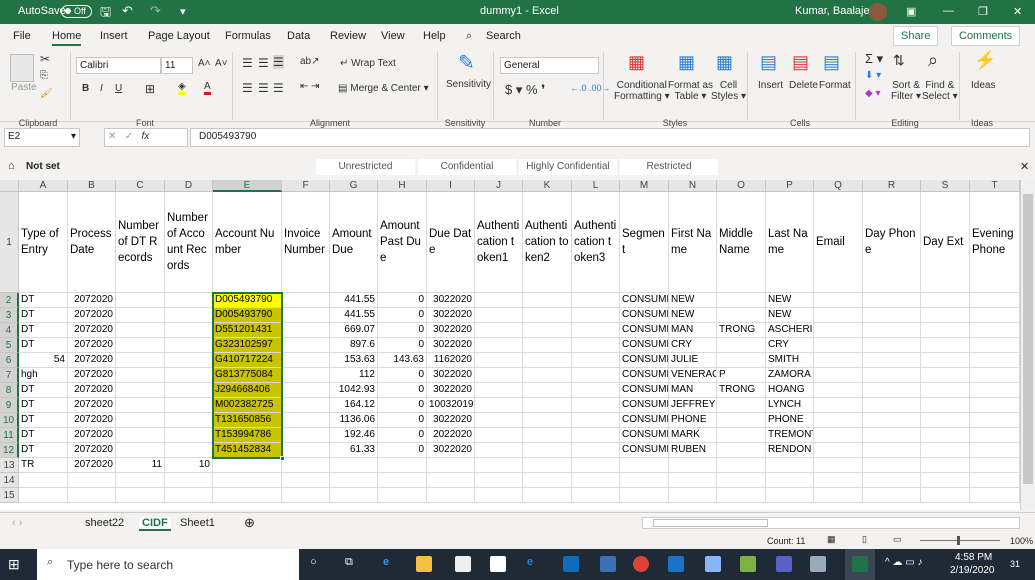  What do you see at coordinates (995, 242) in the screenshot?
I see `column-title-cell: Evening Phone` at bounding box center [995, 242].